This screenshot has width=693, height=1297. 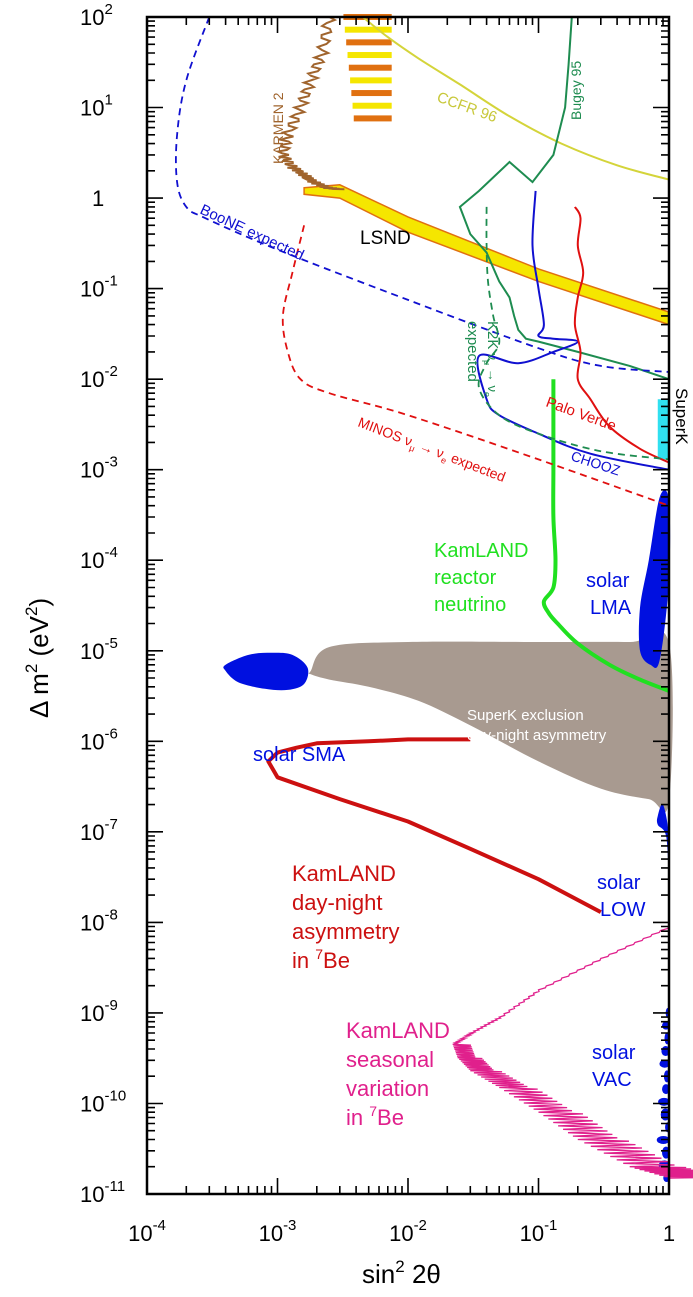 What do you see at coordinates (572, 1052) in the screenshot?
I see `curve-kamland-seasonal-variation-in-7be` at bounding box center [572, 1052].